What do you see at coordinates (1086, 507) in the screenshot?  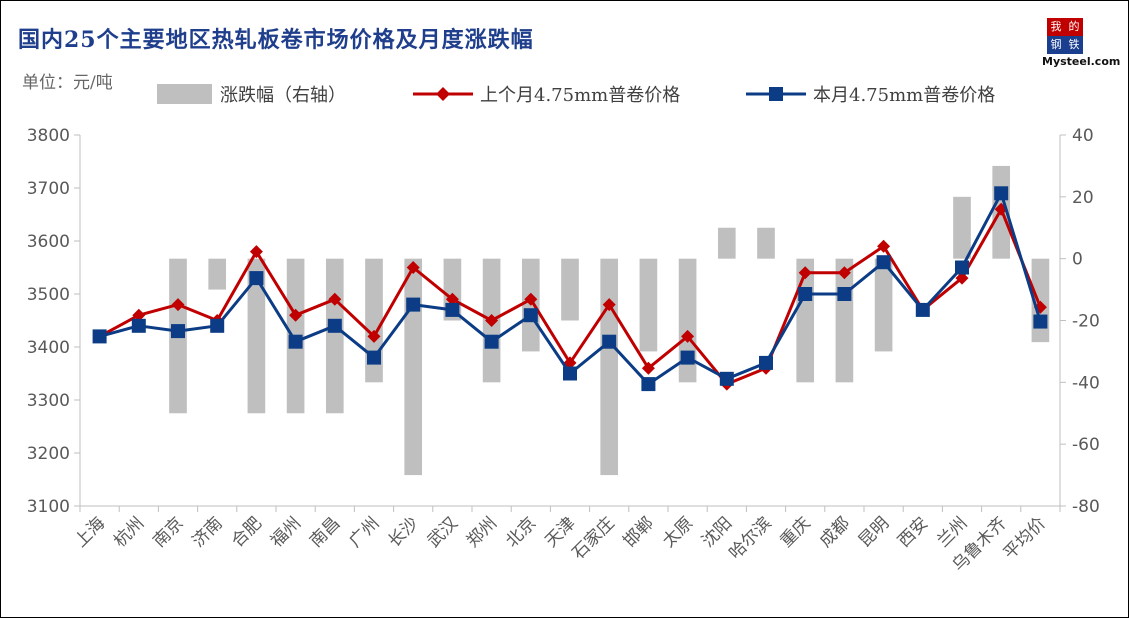 I see `right-tick-label: -80` at bounding box center [1086, 507].